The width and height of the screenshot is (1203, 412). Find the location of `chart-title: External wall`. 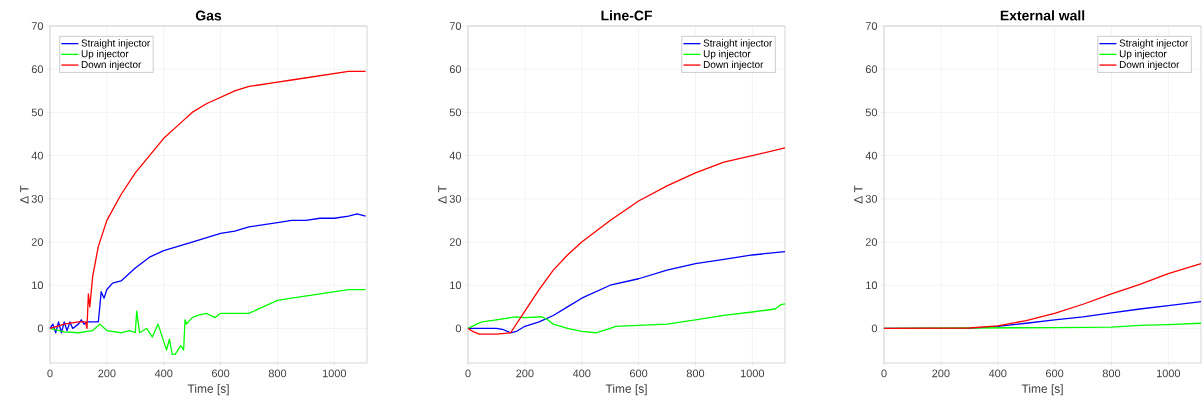

chart-title: External wall is located at coordinates (1042, 15).